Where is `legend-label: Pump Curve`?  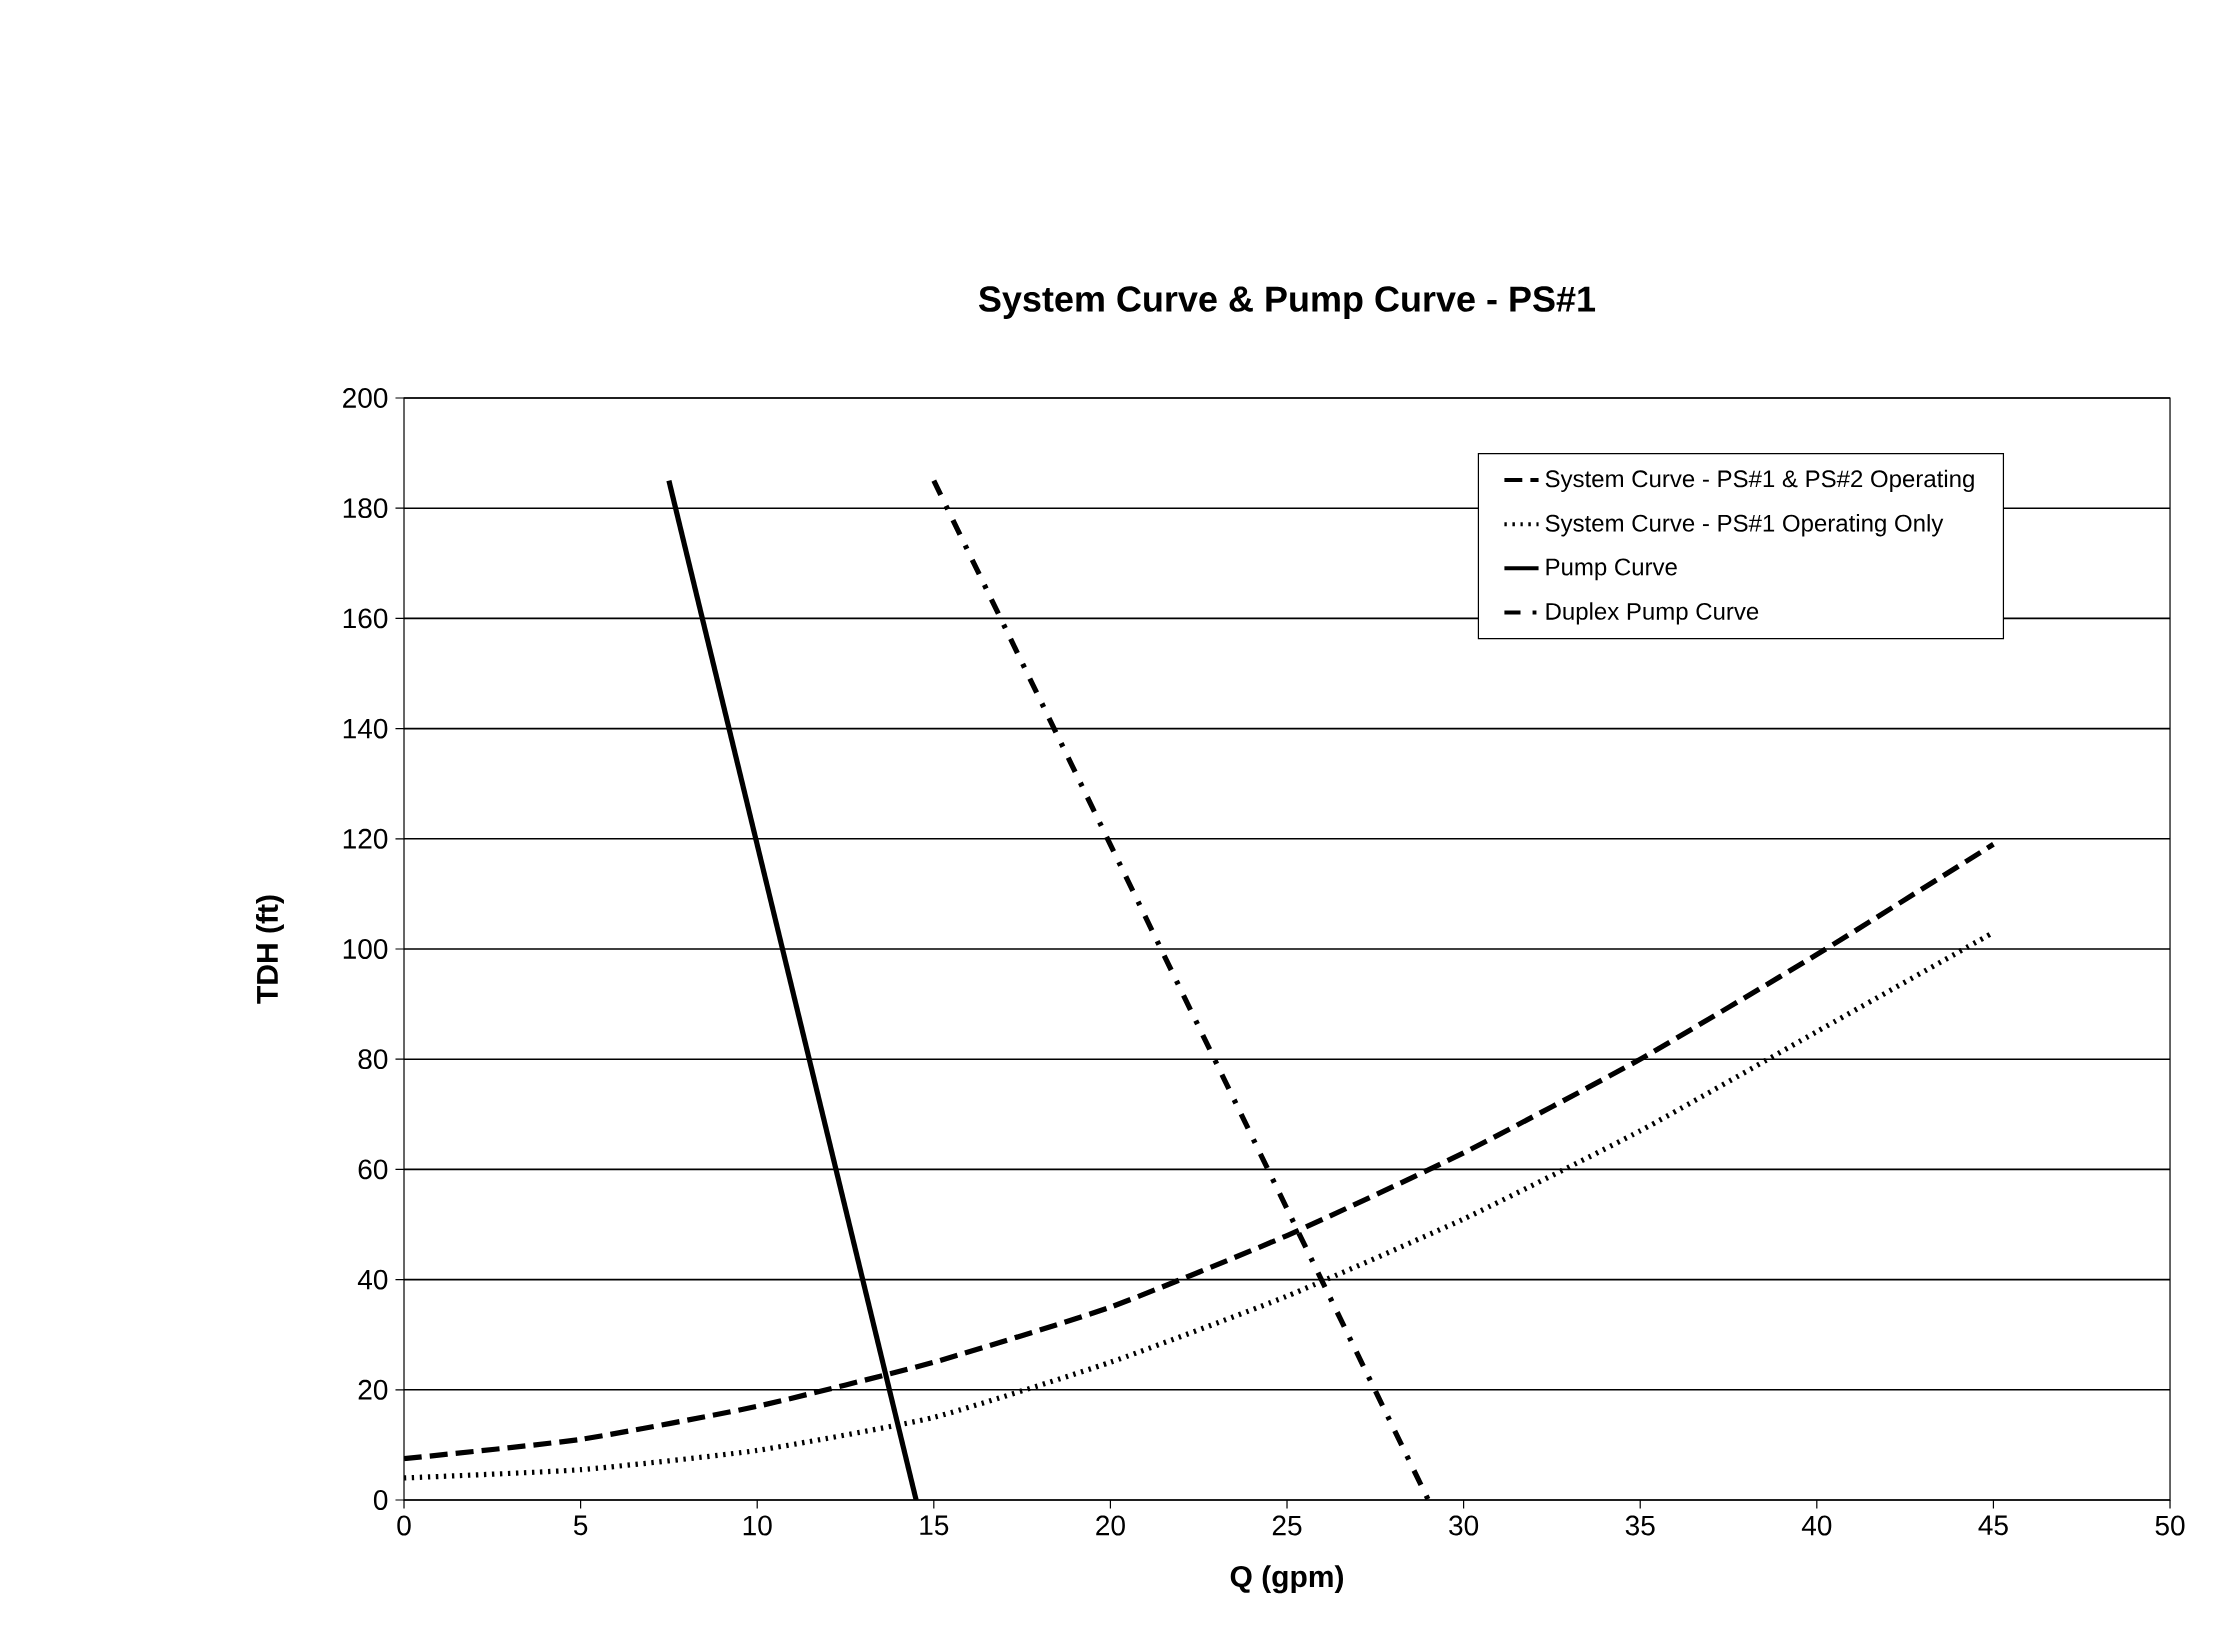
legend-label: Pump Curve is located at coordinates (1611, 569).